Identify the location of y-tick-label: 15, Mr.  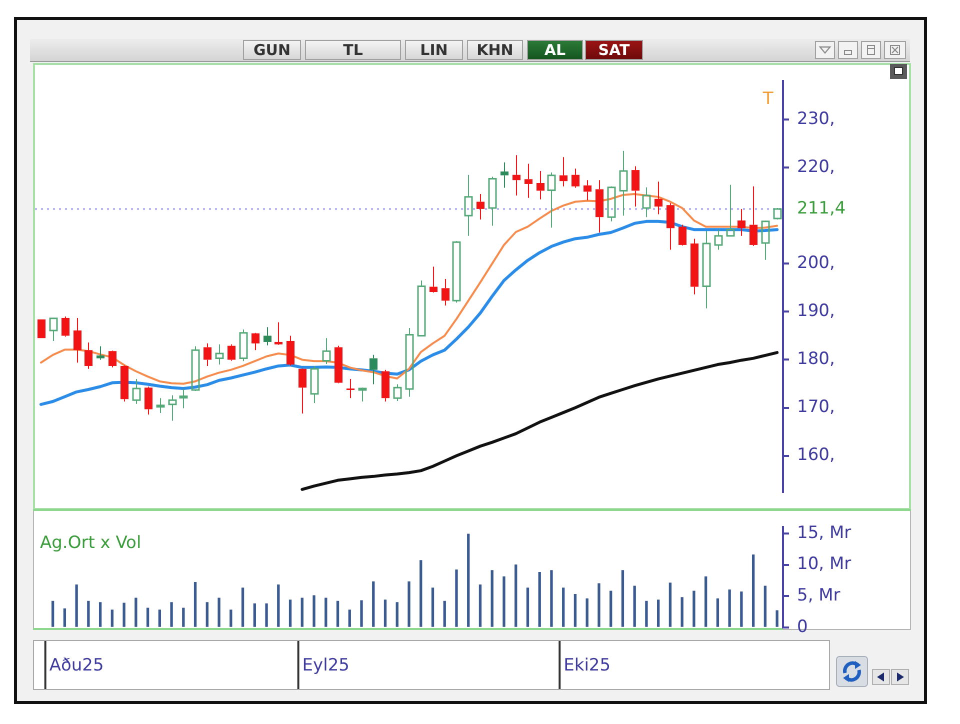
(824, 532).